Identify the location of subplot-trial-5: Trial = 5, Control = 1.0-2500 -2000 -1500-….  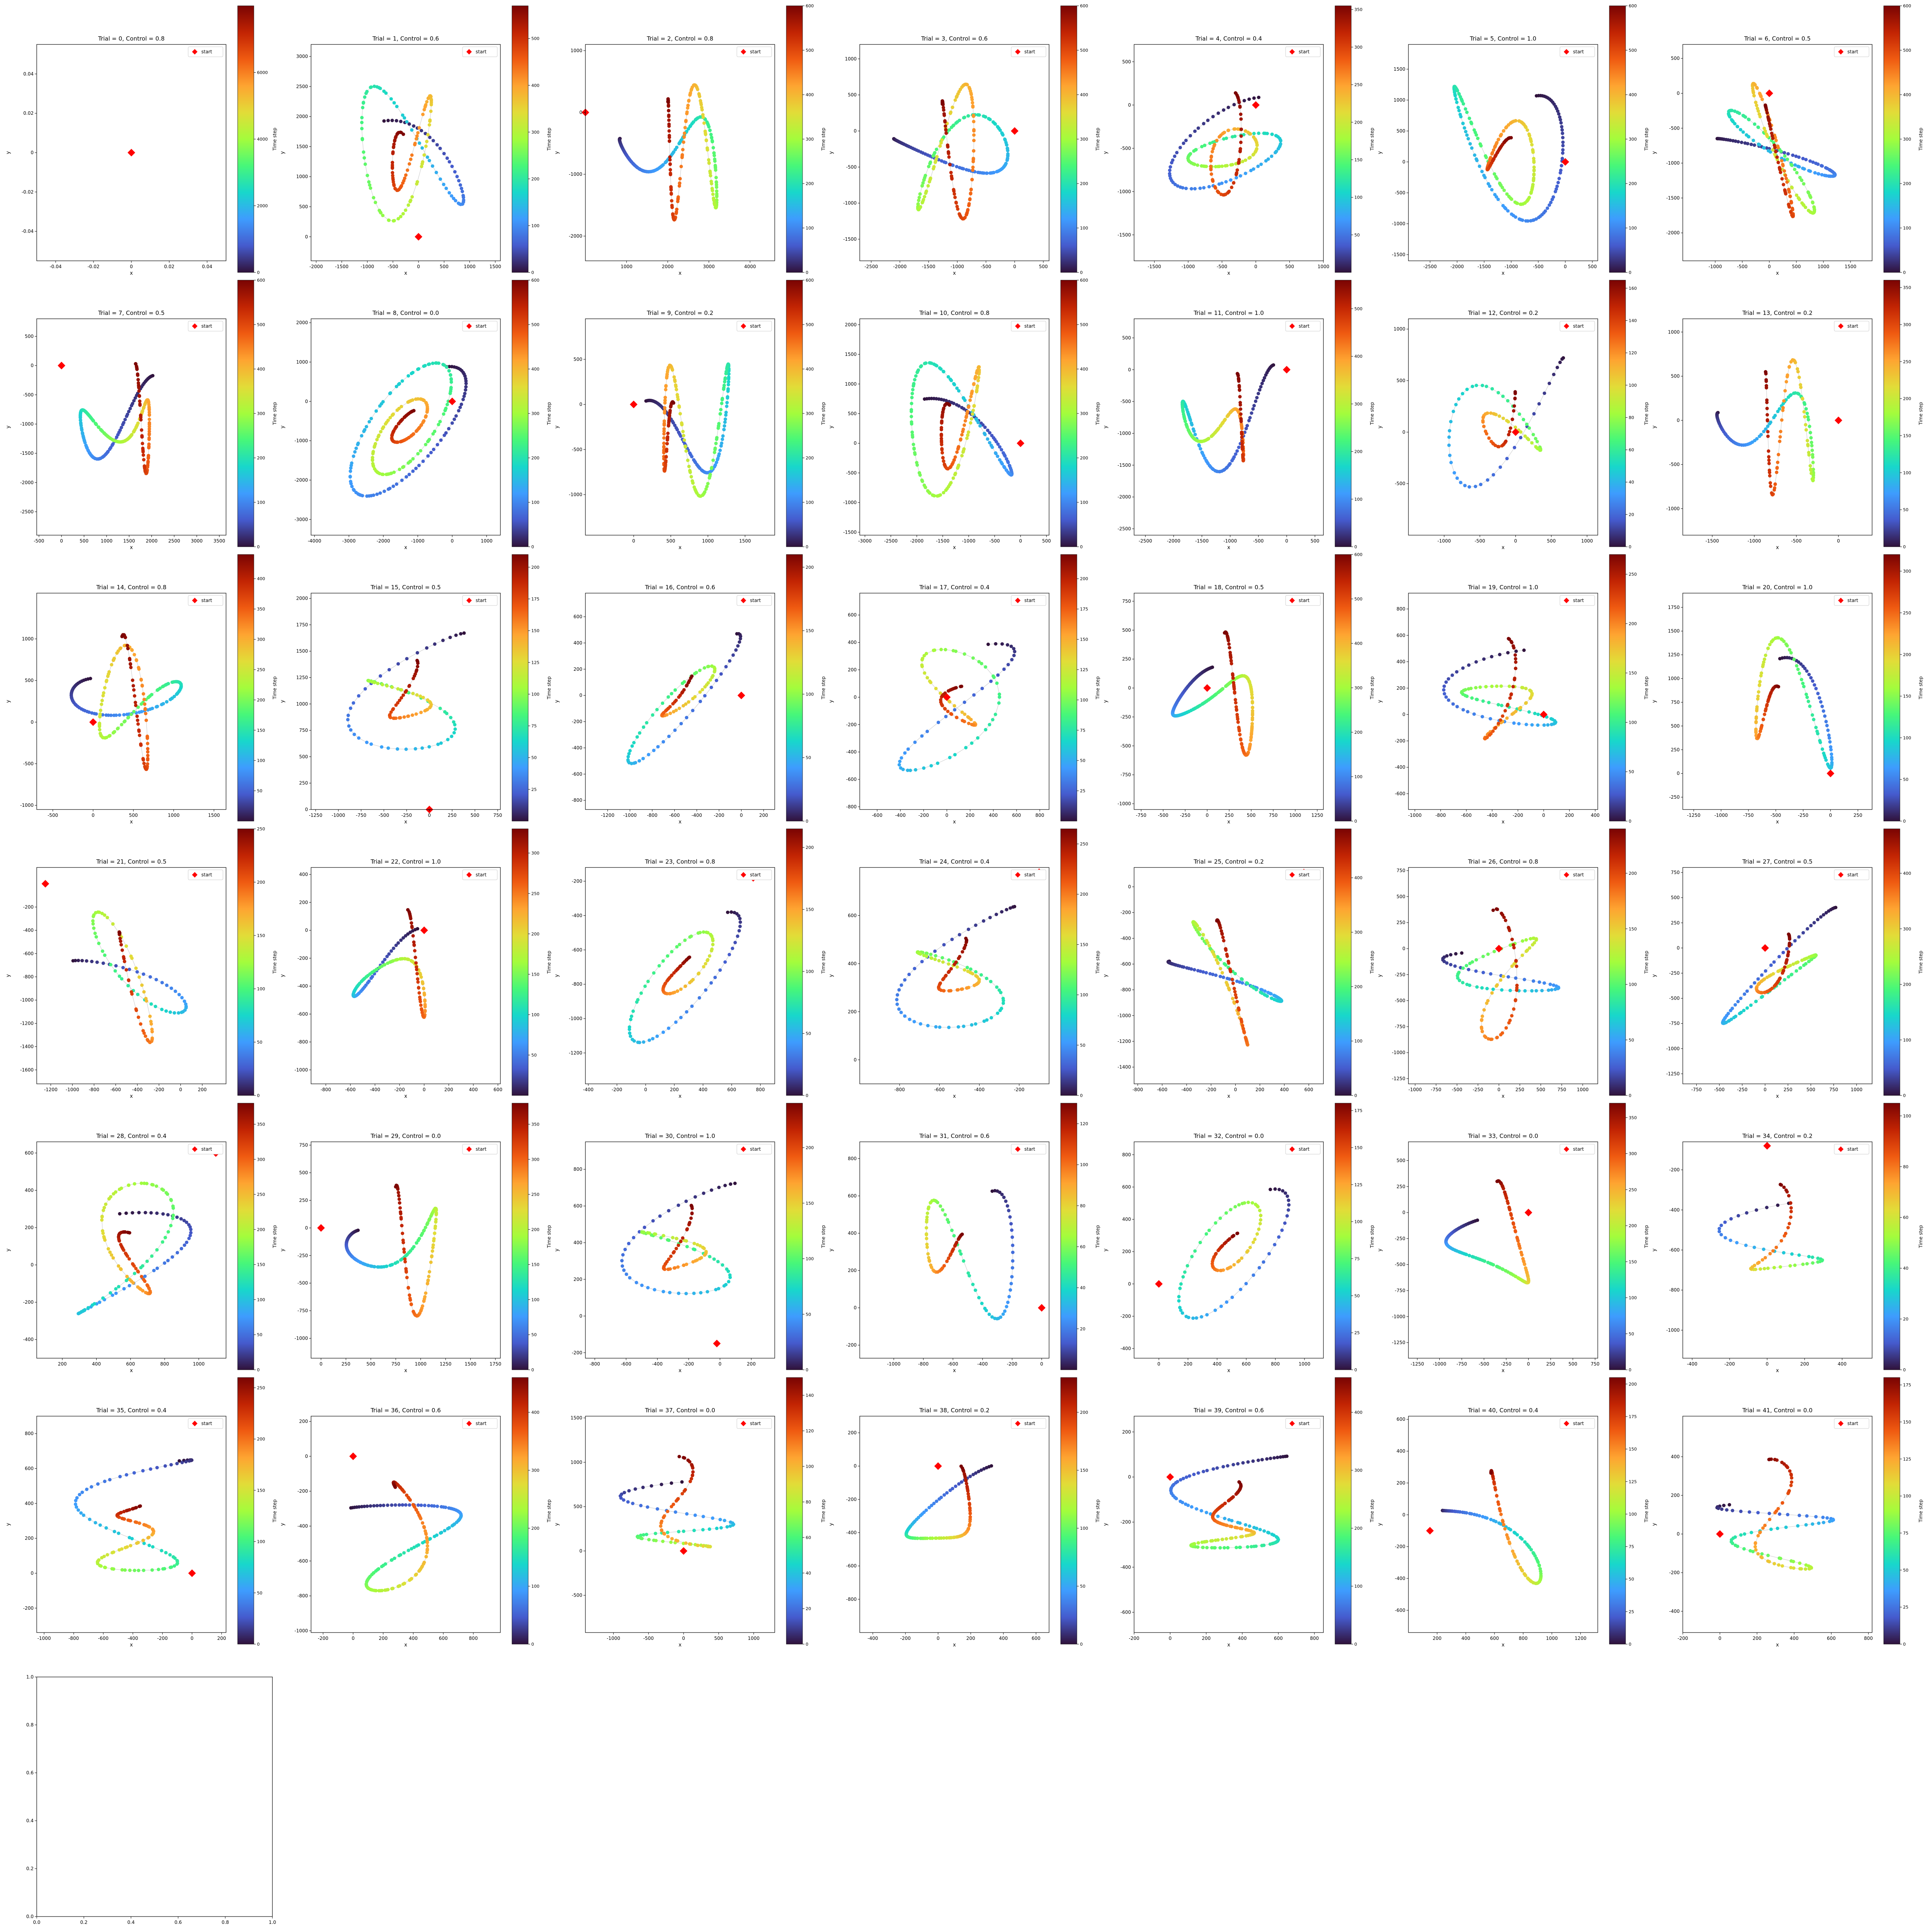
(1513, 139).